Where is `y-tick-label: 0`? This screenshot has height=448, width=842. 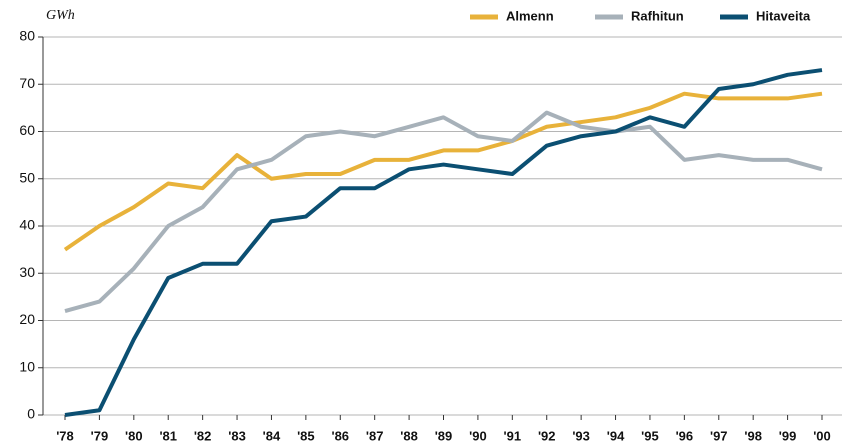 y-tick-label: 0 is located at coordinates (31, 414).